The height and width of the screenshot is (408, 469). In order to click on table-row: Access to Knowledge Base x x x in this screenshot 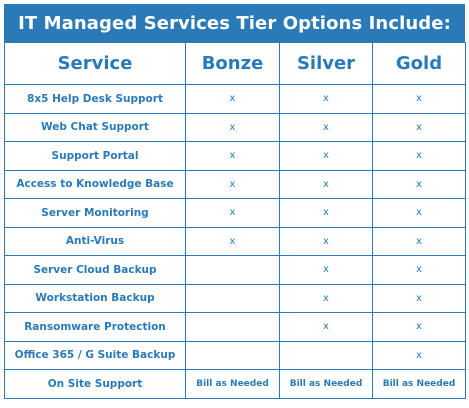, I will do `click(235, 184)`.